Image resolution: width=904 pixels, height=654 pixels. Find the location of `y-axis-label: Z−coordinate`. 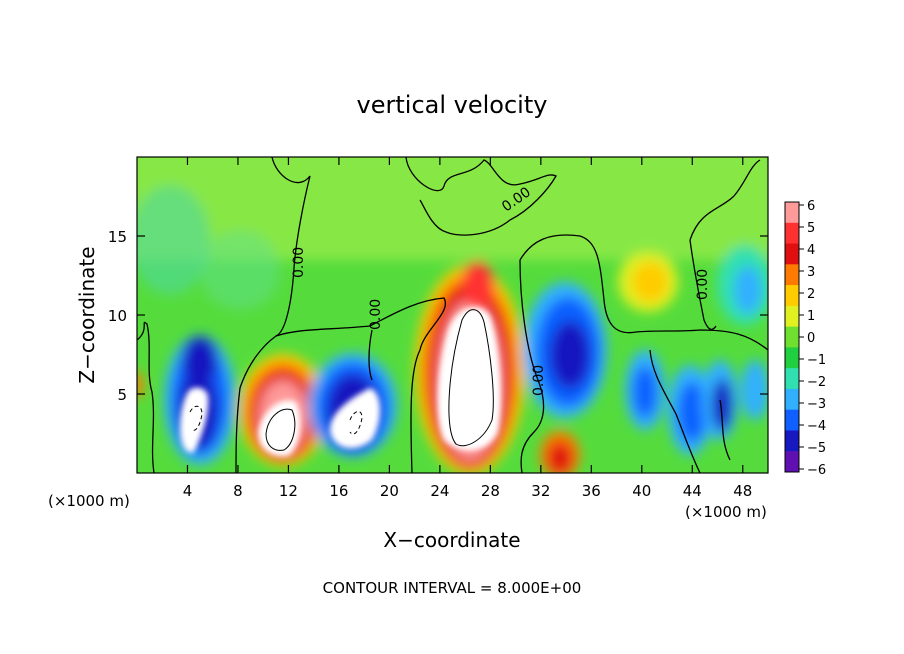

y-axis-label: Z−coordinate is located at coordinates (87, 314).